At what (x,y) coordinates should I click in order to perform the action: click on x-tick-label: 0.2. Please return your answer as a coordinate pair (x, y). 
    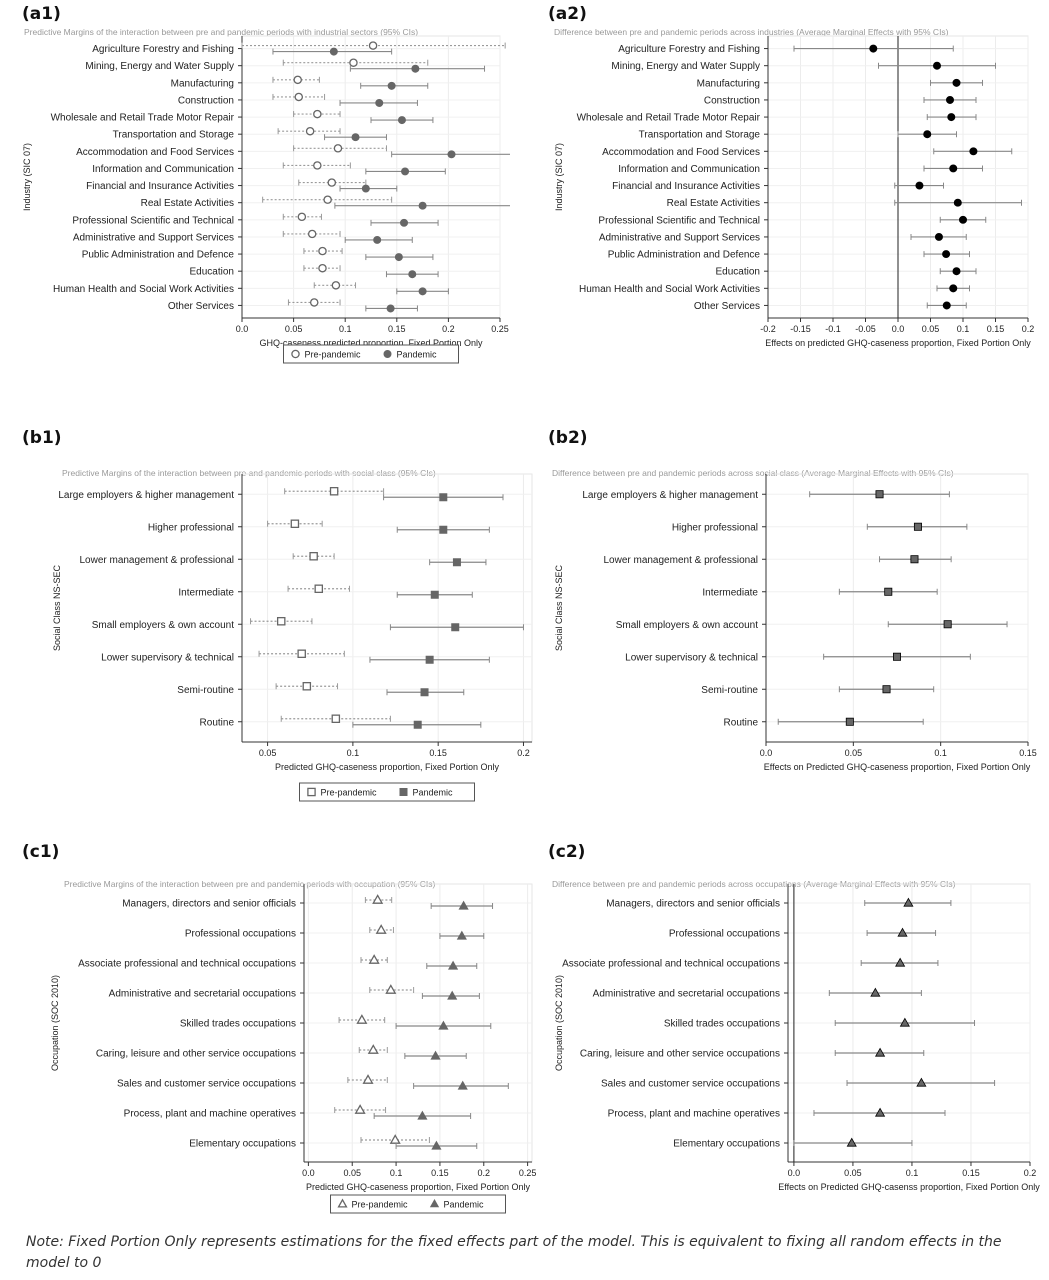
    Looking at the image, I should click on (1028, 329).